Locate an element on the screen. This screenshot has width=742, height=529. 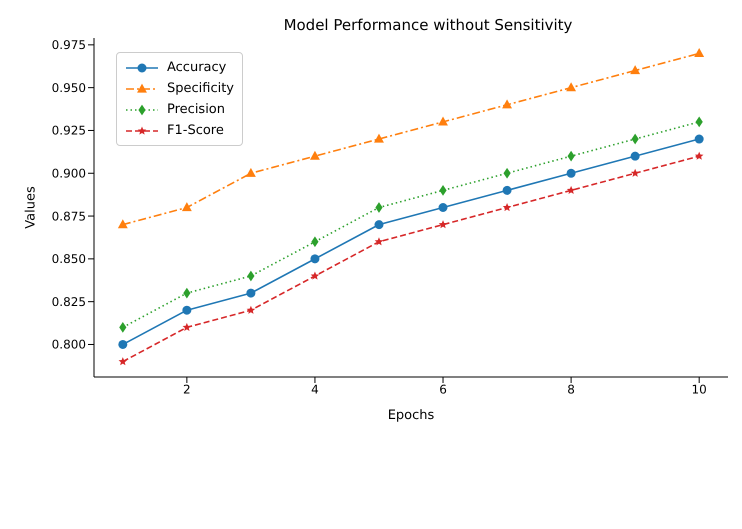
y-tick-label: 0.875 is located at coordinates (69, 216).